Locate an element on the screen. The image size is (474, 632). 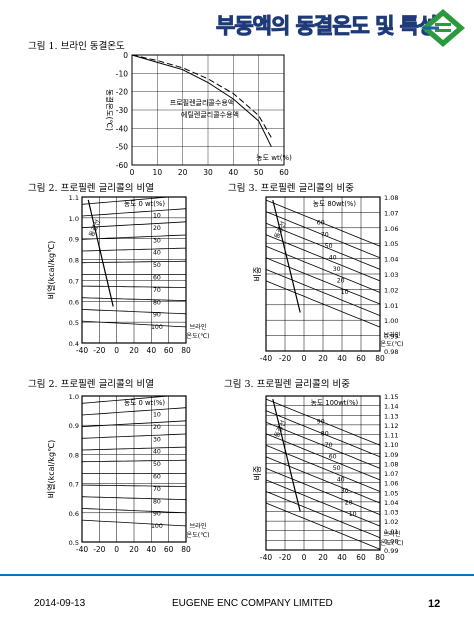
fig3b-x-label-unit: 온도(℃) is located at coordinates (391, 543).